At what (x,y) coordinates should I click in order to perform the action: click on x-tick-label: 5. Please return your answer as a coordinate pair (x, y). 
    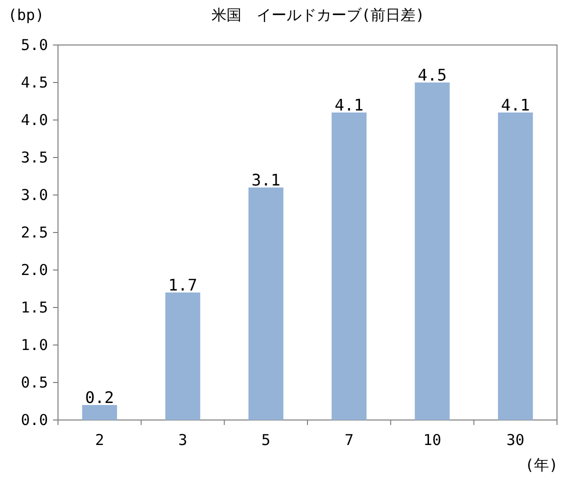
    Looking at the image, I should click on (265, 440).